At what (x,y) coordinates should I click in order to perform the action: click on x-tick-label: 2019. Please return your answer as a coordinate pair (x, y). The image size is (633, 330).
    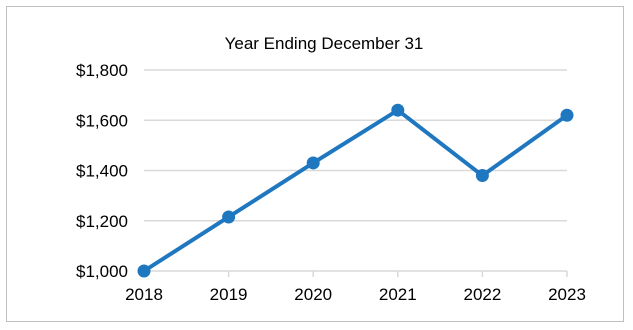
    Looking at the image, I should click on (229, 294).